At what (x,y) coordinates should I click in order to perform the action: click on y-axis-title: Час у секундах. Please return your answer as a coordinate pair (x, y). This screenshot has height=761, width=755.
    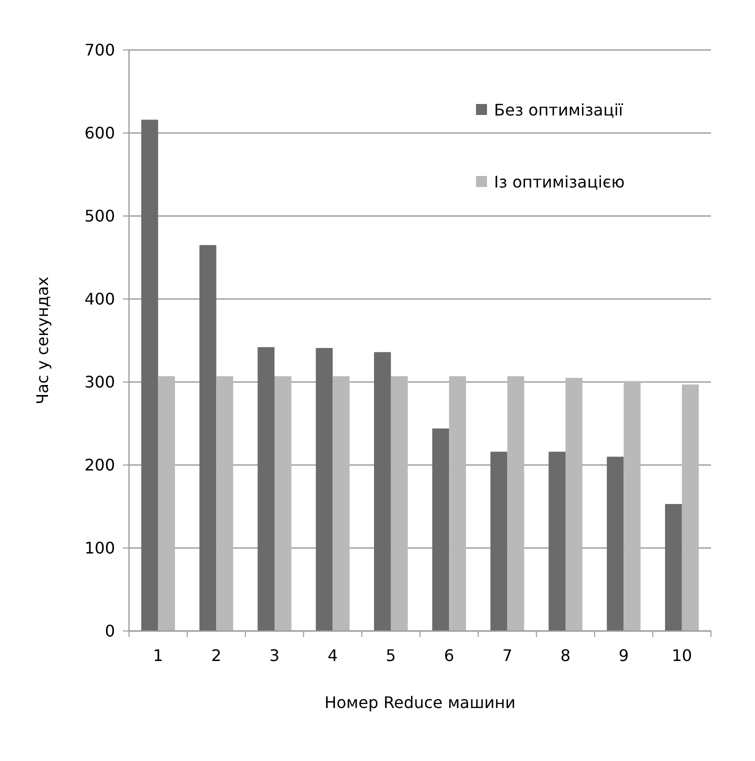
    Looking at the image, I should click on (42, 340).